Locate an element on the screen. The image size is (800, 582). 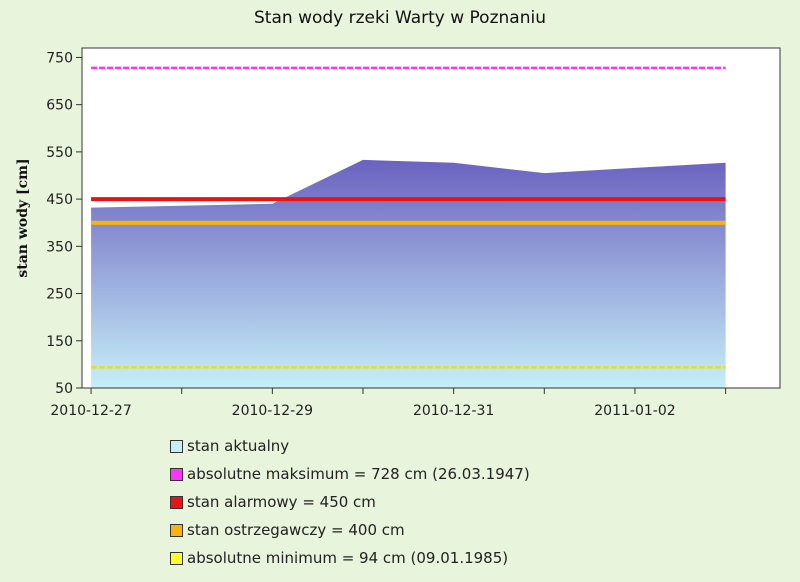
legend-label: stan aktualny is located at coordinates (238, 446).